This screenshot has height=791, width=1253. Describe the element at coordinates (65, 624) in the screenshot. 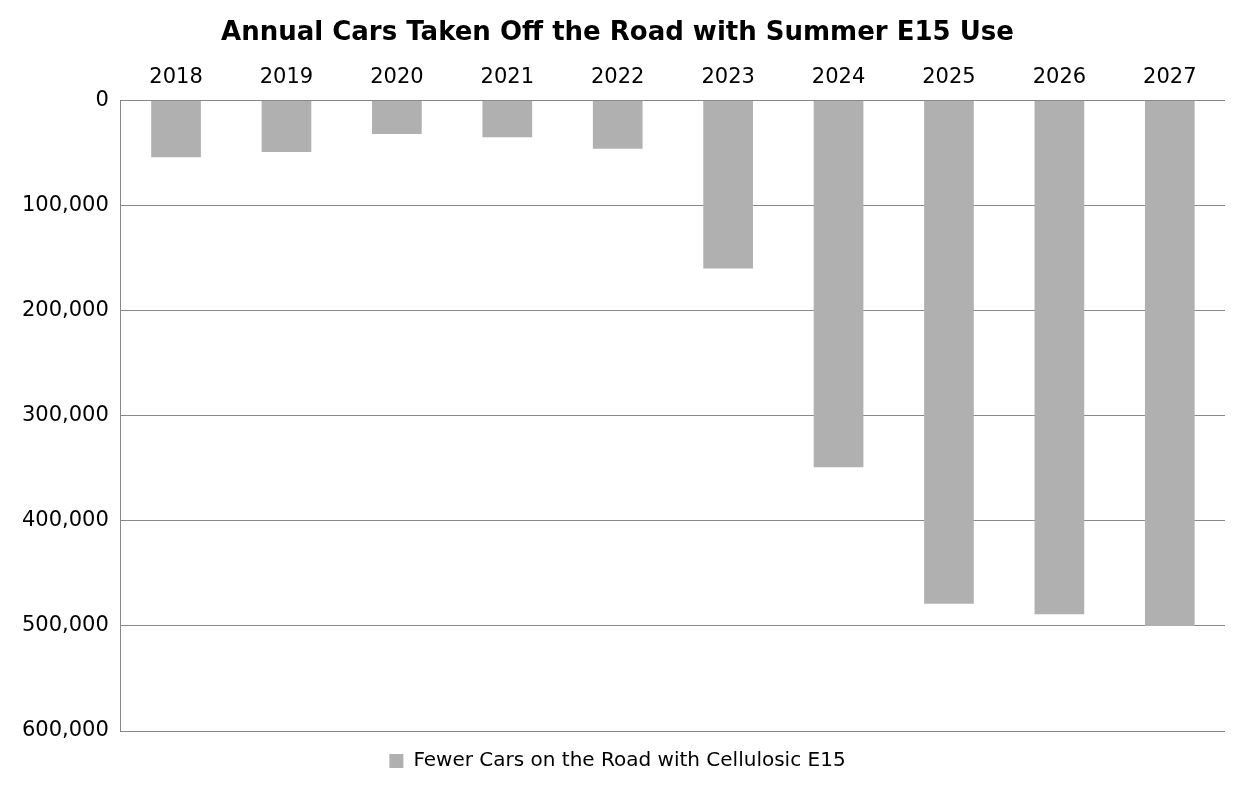

I see `y-tick-label: 500,000` at that location.